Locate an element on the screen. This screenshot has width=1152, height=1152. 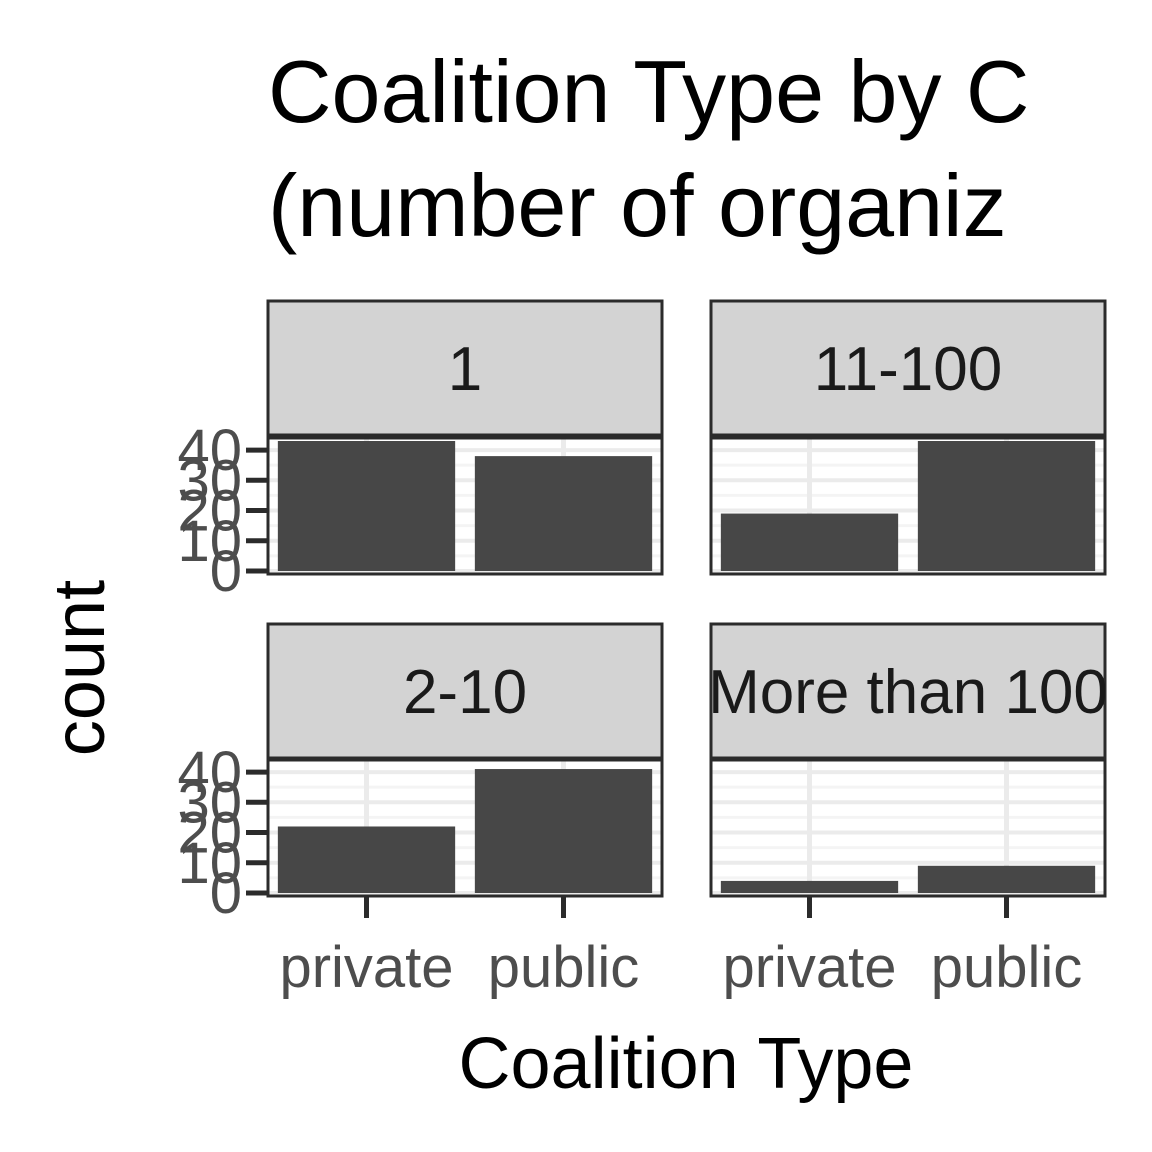
facet-strip-label: 2-10 is located at coordinates (465, 692).